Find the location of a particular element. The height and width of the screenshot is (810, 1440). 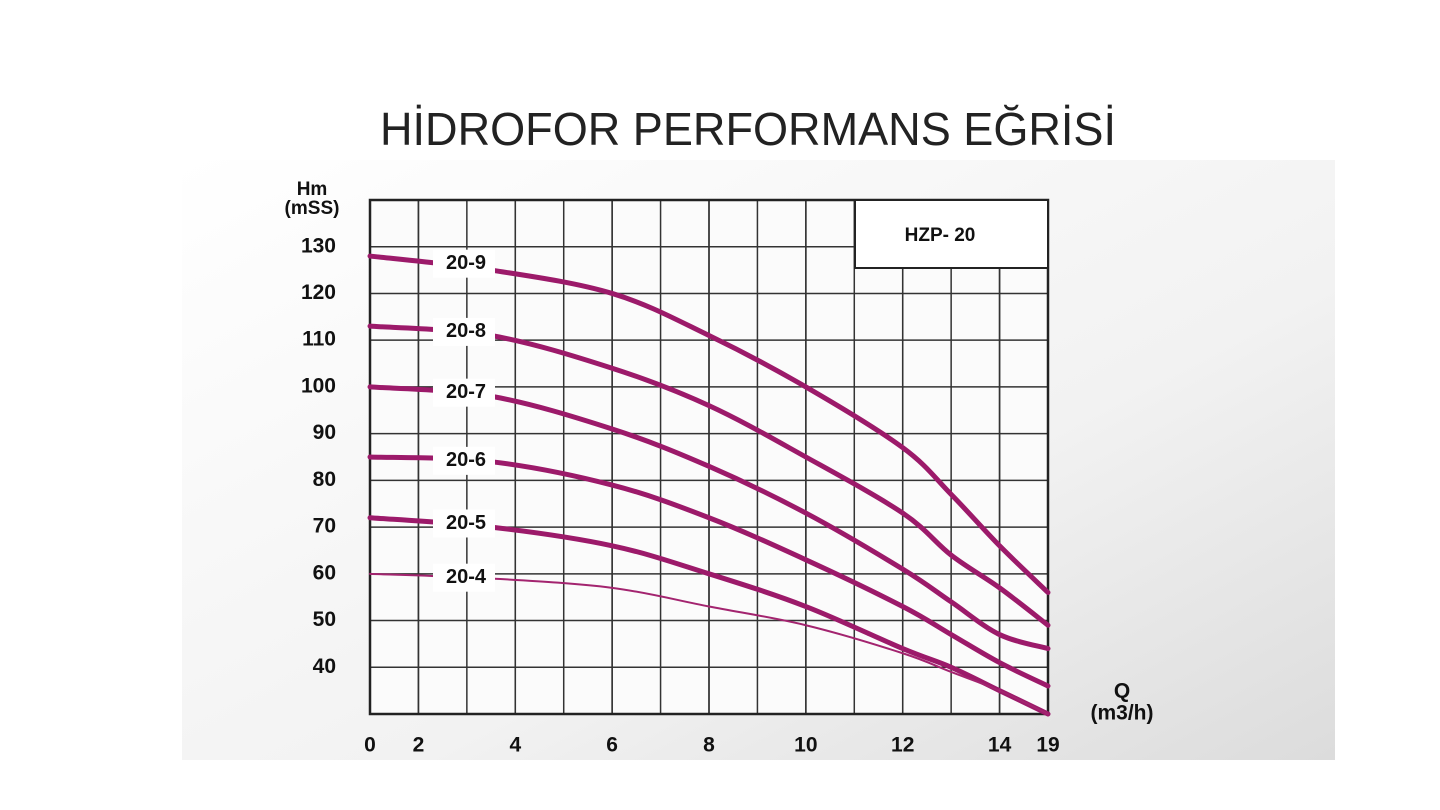

model-box is located at coordinates (951, 234).